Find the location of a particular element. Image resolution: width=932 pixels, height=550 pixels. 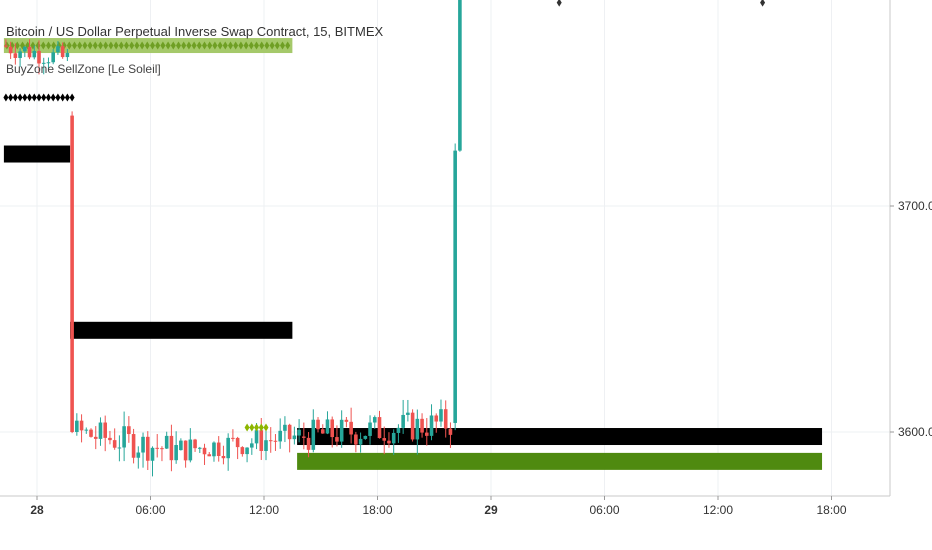

time-tick-label: 12:00 is located at coordinates (718, 510).